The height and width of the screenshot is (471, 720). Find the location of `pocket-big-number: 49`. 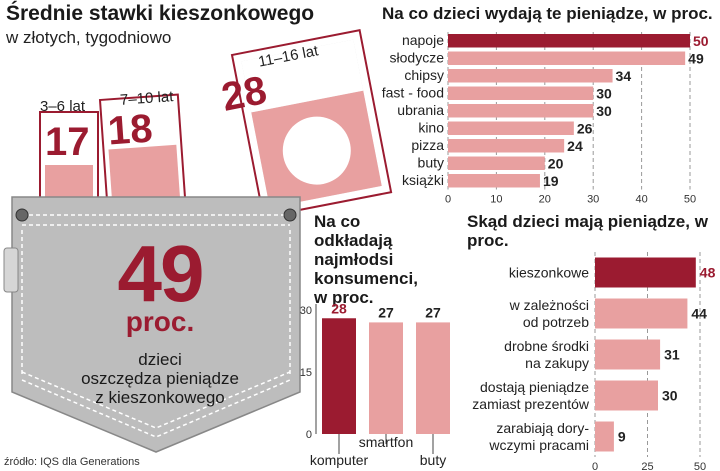

pocket-big-number: 49 is located at coordinates (161, 273).